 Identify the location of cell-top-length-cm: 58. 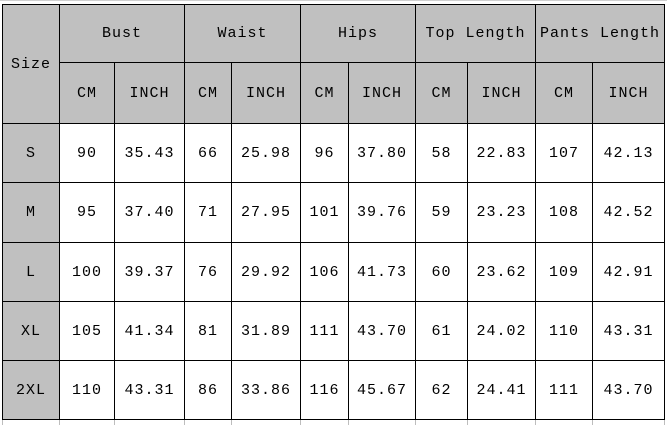
(441, 153).